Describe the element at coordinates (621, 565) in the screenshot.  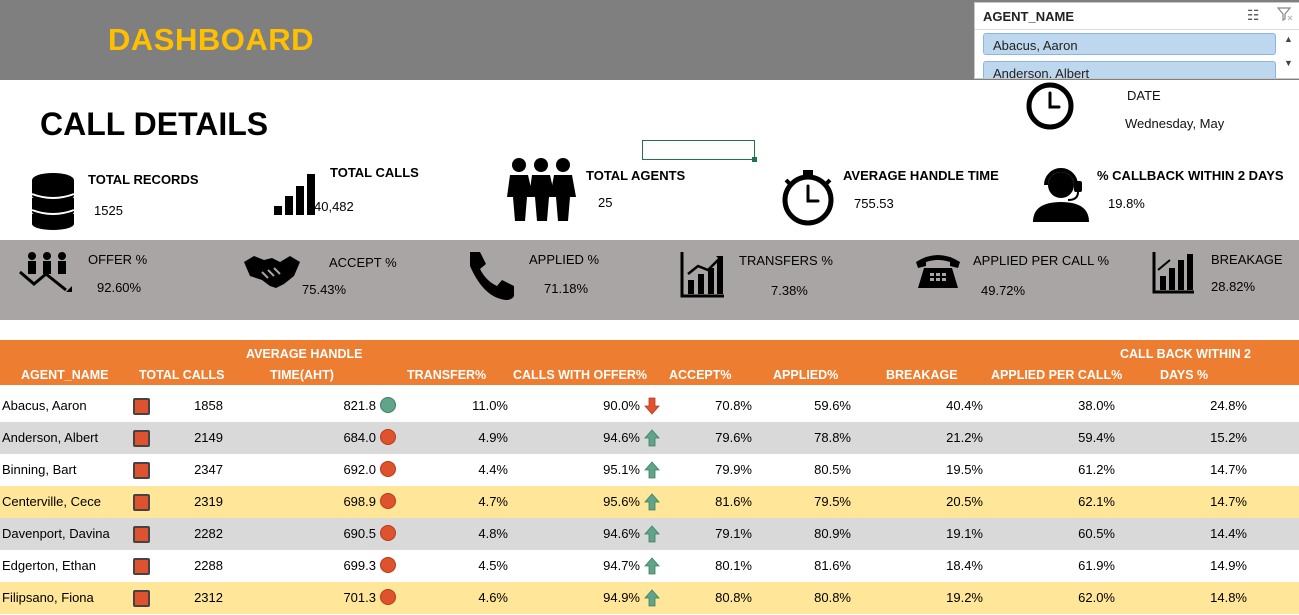
I see `cell-offer: 94.7%` at that location.